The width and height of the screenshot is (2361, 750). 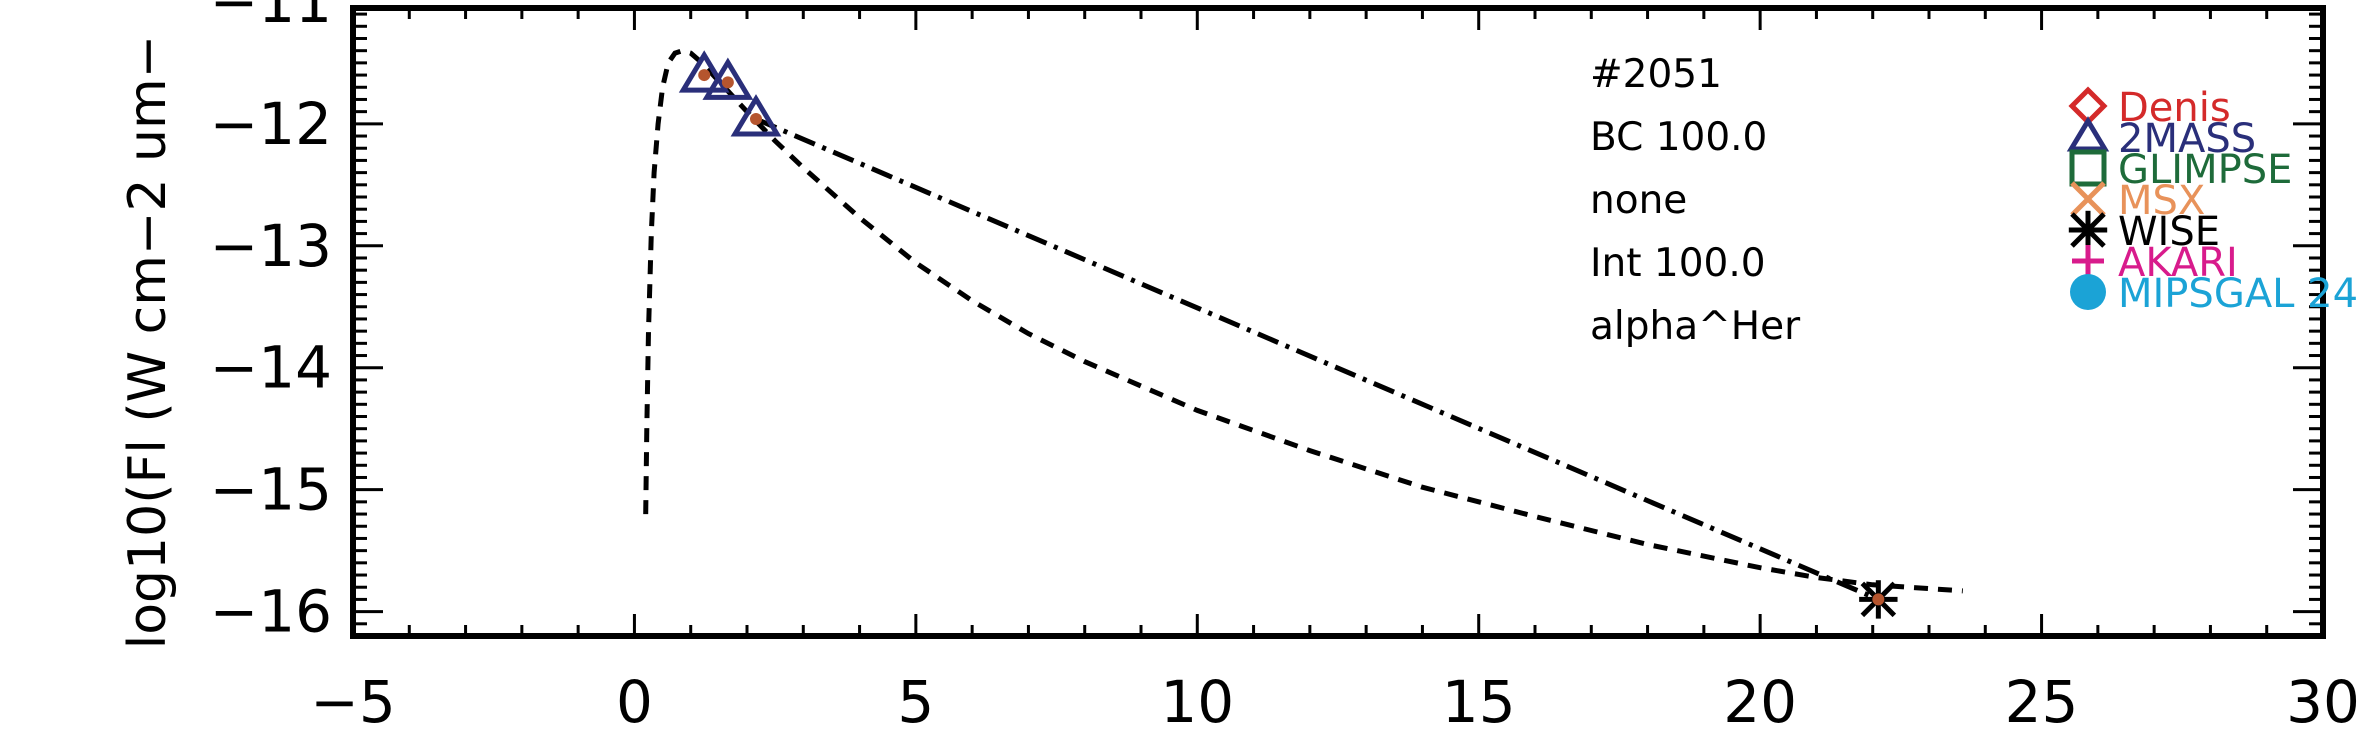 What do you see at coordinates (915, 702) in the screenshot?
I see `x-tick-label: 5` at bounding box center [915, 702].